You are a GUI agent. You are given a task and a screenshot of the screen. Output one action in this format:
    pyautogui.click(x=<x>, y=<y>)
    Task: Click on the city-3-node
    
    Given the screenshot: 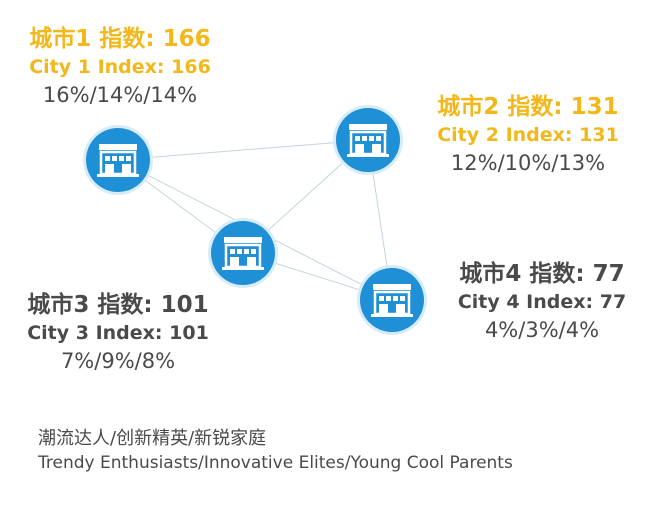 What is the action you would take?
    pyautogui.click(x=243, y=253)
    